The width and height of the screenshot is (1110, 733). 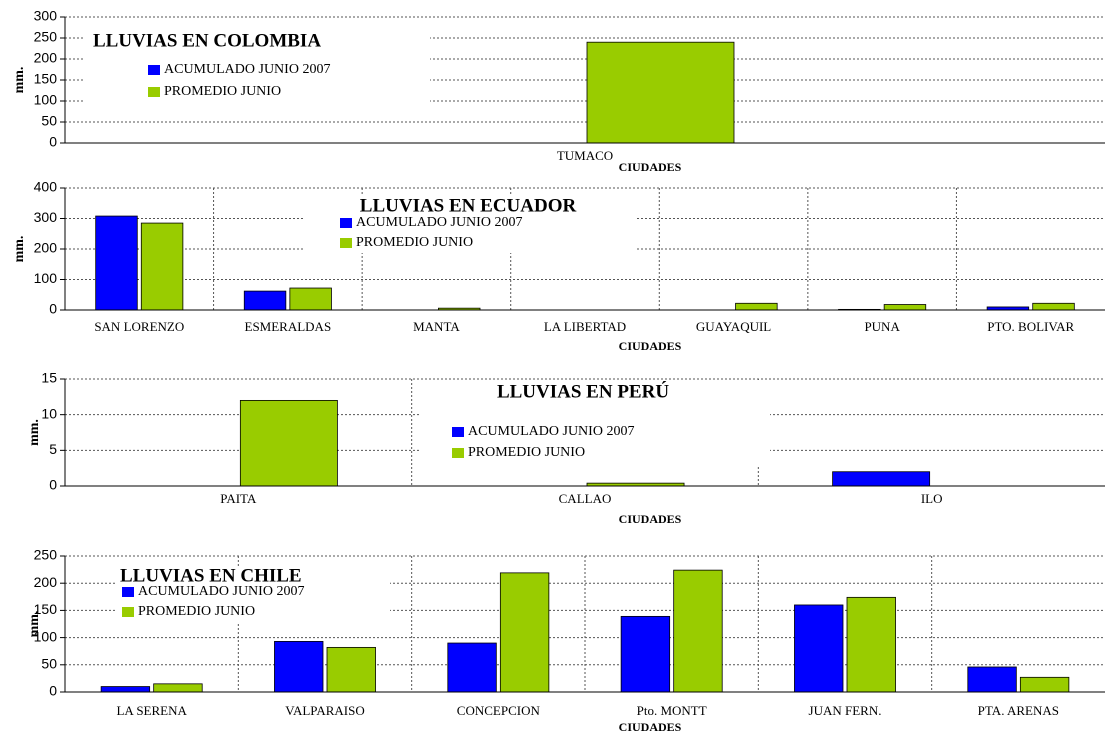 I want to click on y-tick-label: 400, so click(x=46, y=187).